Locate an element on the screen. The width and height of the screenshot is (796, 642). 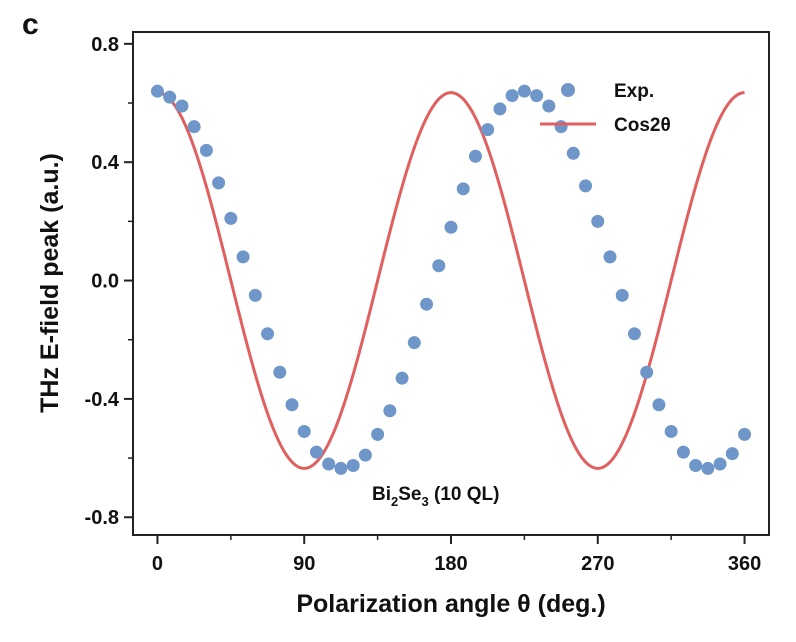
annotation-part-bi: Bi is located at coordinates (381, 494).